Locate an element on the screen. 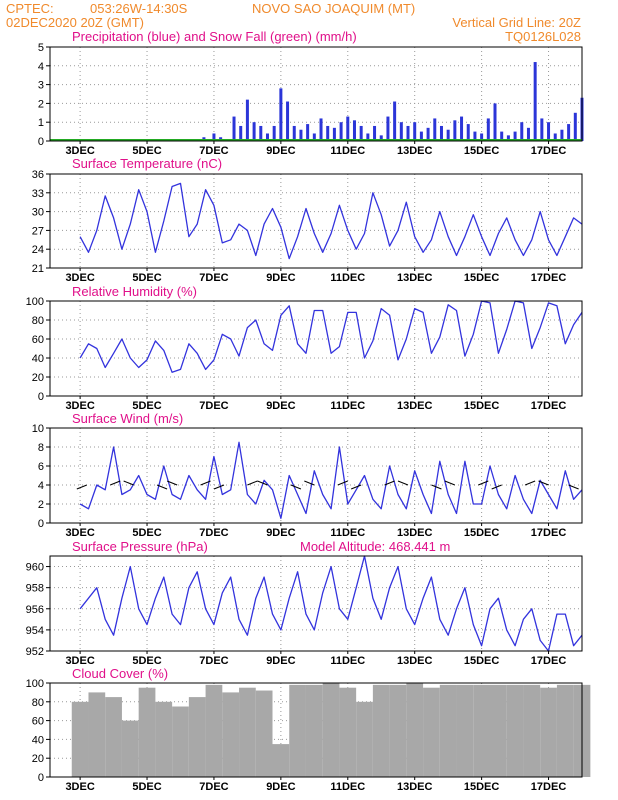  y-tick-label: 36 is located at coordinates (38, 175).